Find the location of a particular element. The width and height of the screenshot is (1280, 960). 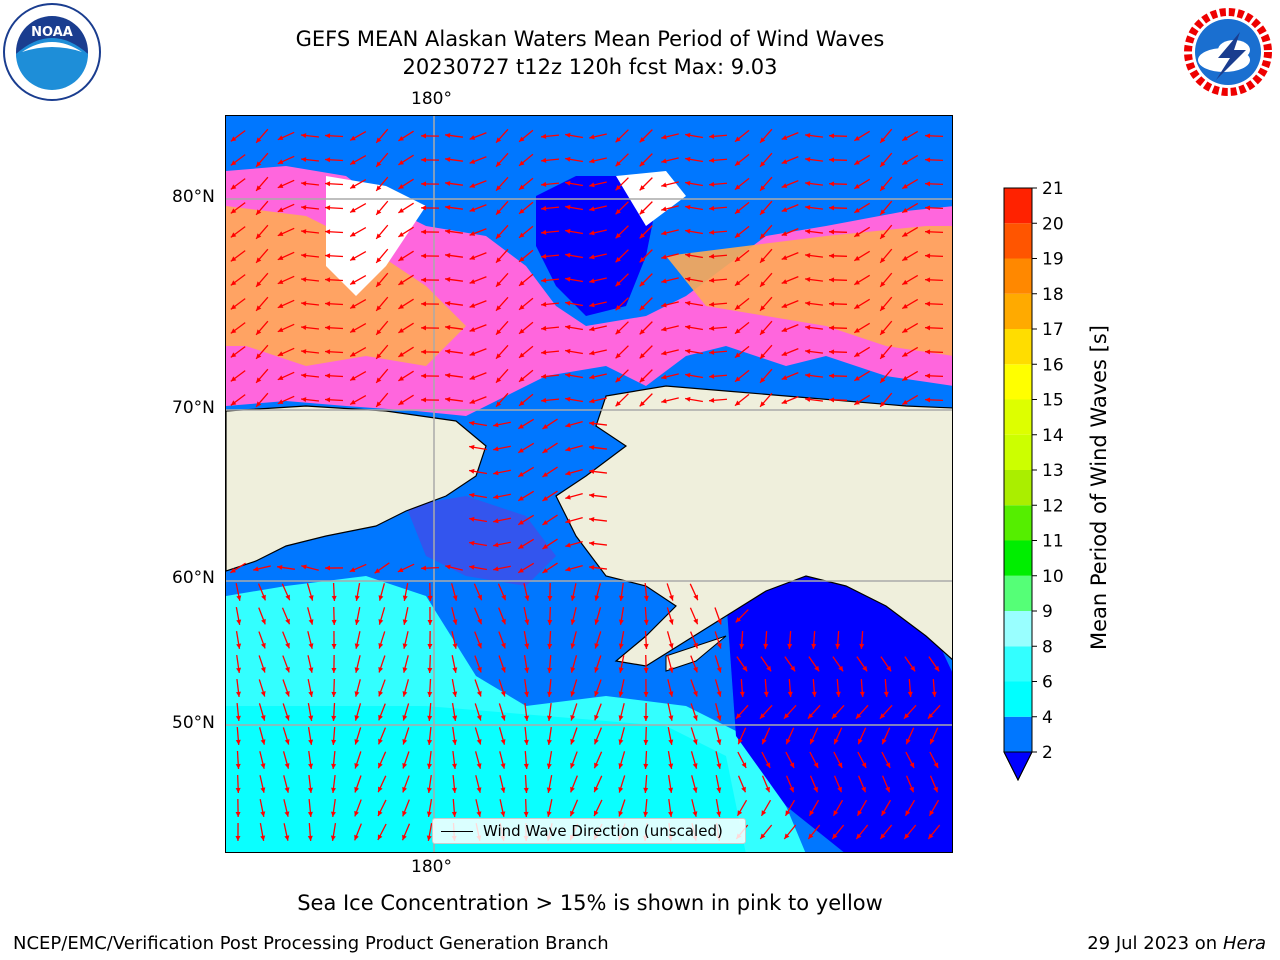

colorbar-tick-label: 8 is located at coordinates (1047, 647).